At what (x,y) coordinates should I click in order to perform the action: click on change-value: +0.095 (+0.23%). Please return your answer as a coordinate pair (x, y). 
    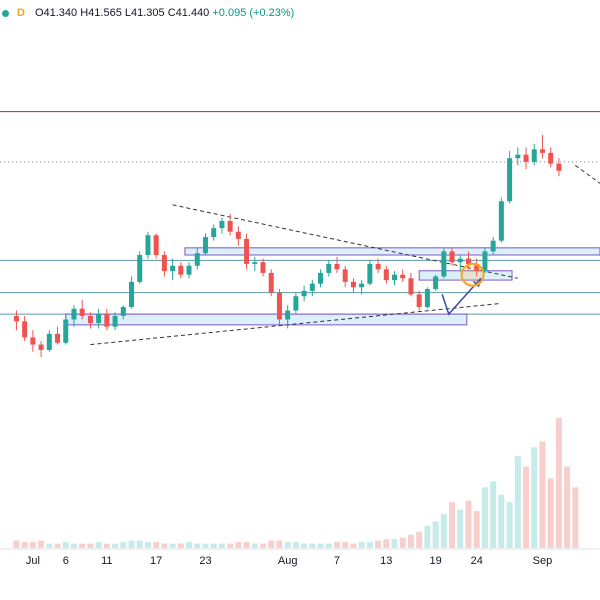
    Looking at the image, I should click on (253, 13).